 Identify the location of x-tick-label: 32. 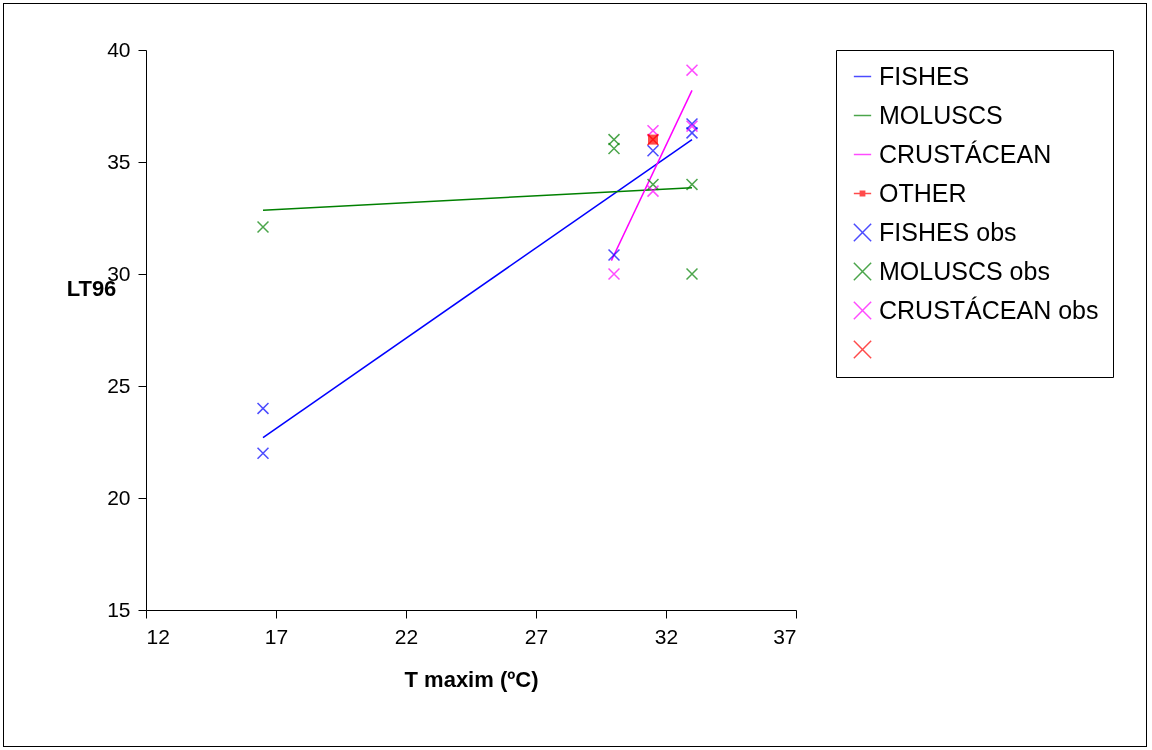
(666, 636).